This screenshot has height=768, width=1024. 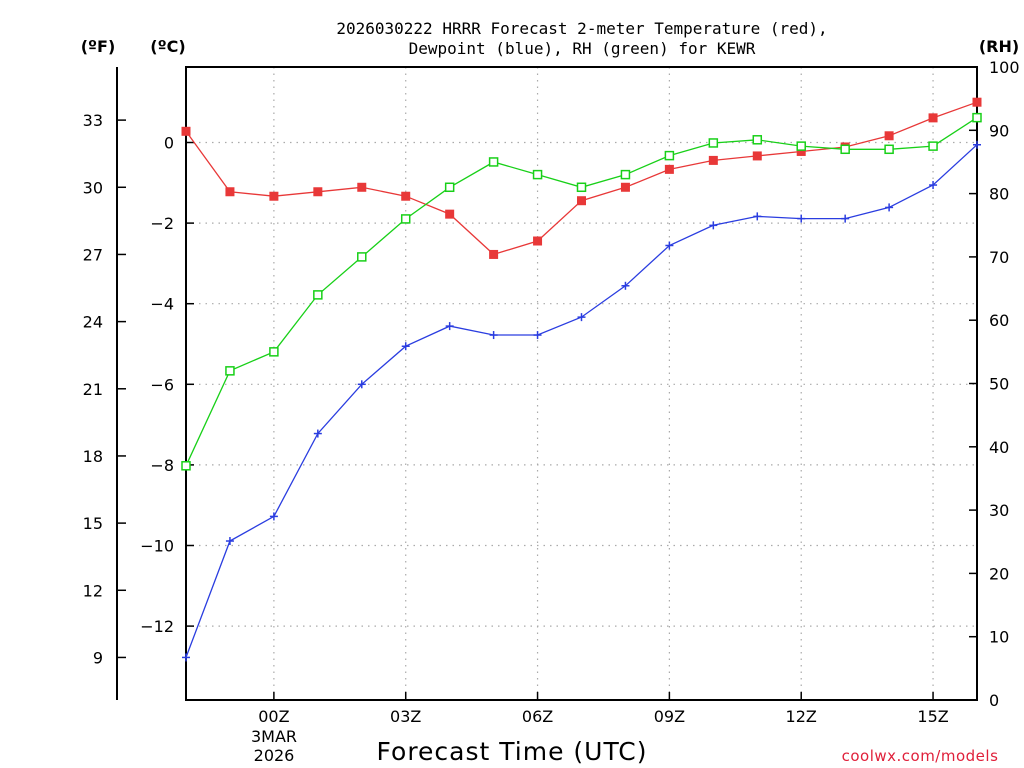 What do you see at coordinates (93, 456) in the screenshot?
I see `fahrenheit-tick-label: 18` at bounding box center [93, 456].